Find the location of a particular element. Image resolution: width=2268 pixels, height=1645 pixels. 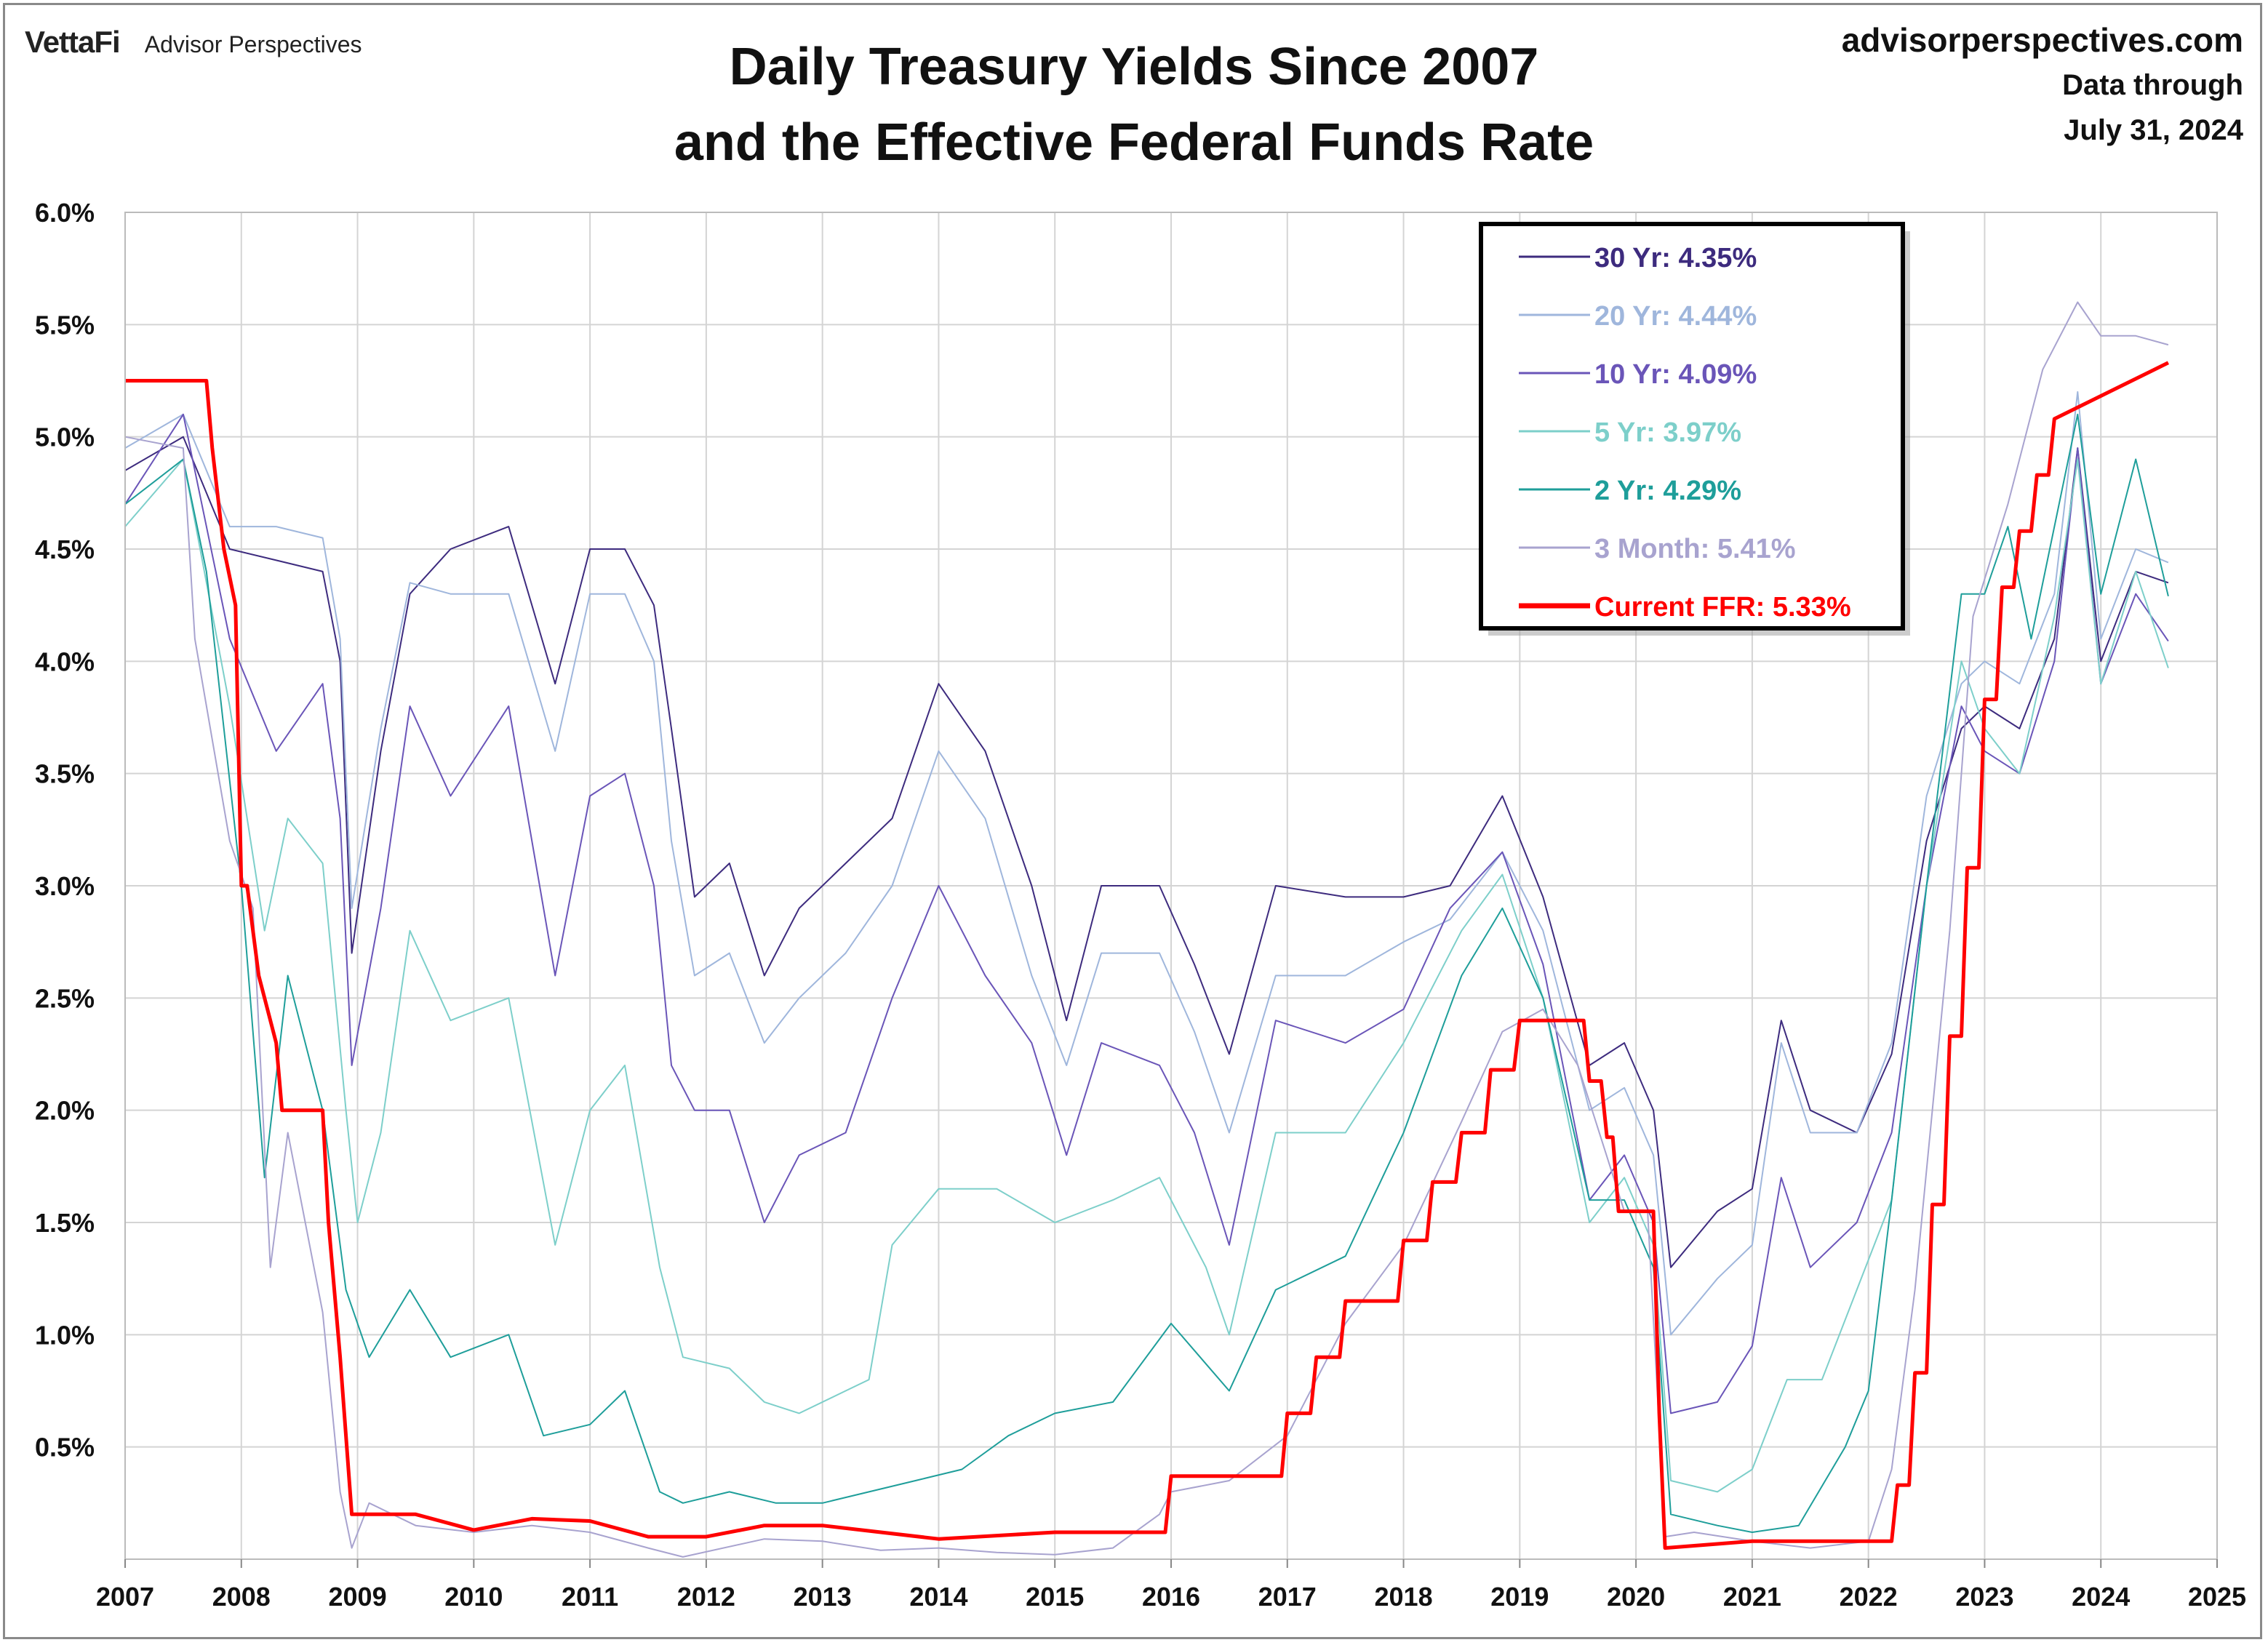

y-tick-label: 4.5% is located at coordinates (65, 549).